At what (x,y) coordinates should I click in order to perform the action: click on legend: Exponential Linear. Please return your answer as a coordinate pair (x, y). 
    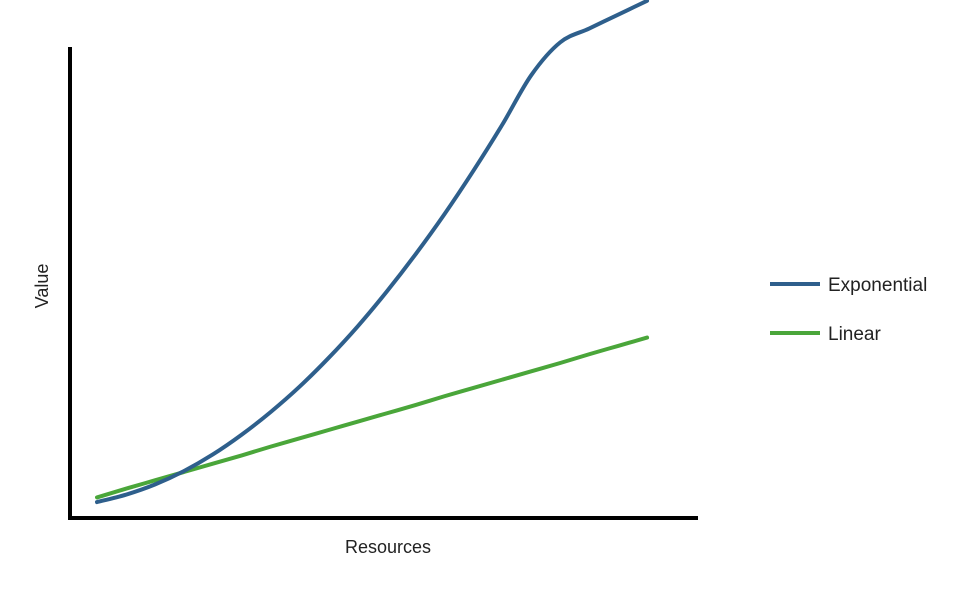
    Looking at the image, I should click on (848, 310).